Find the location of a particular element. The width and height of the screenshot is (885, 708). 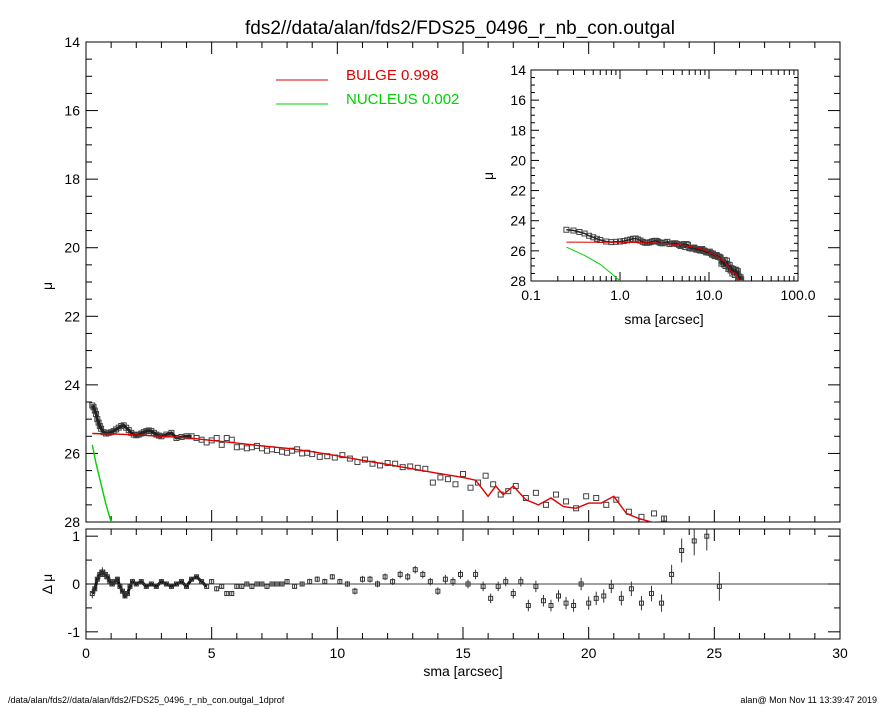

residual-xtick-label: 25 is located at coordinates (715, 653).